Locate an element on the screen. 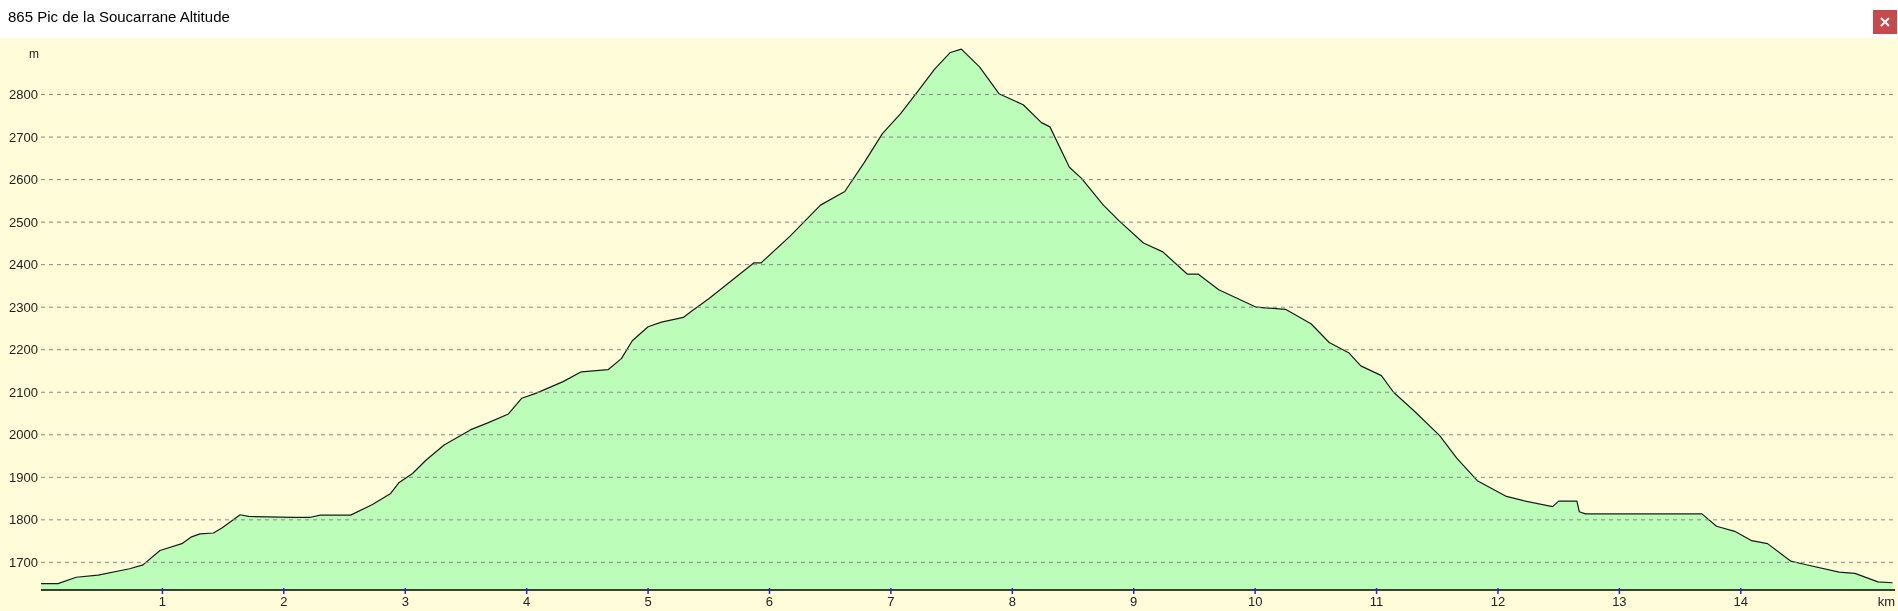 The width and height of the screenshot is (1898, 611). x-tick-label: 13 is located at coordinates (1619, 601).